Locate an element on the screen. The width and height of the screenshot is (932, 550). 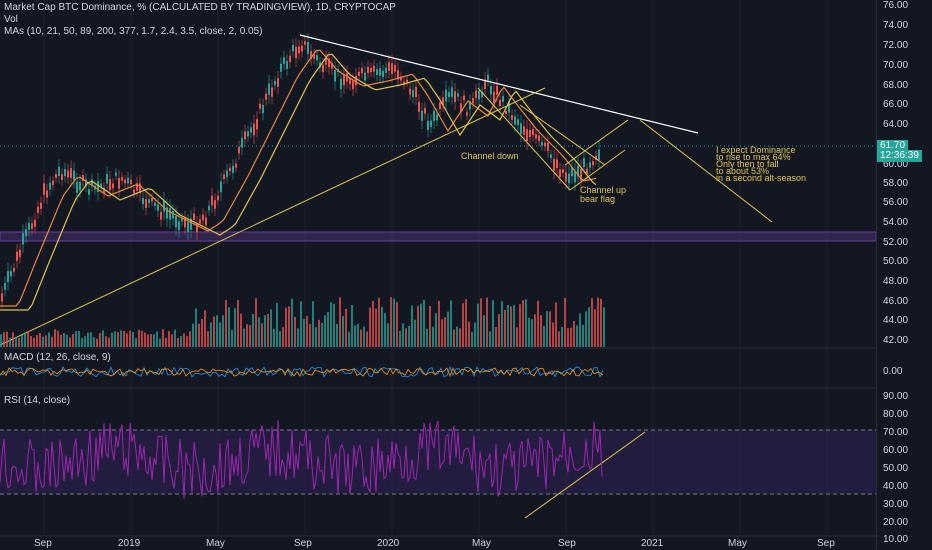
rsi-band is located at coordinates (438, 462).